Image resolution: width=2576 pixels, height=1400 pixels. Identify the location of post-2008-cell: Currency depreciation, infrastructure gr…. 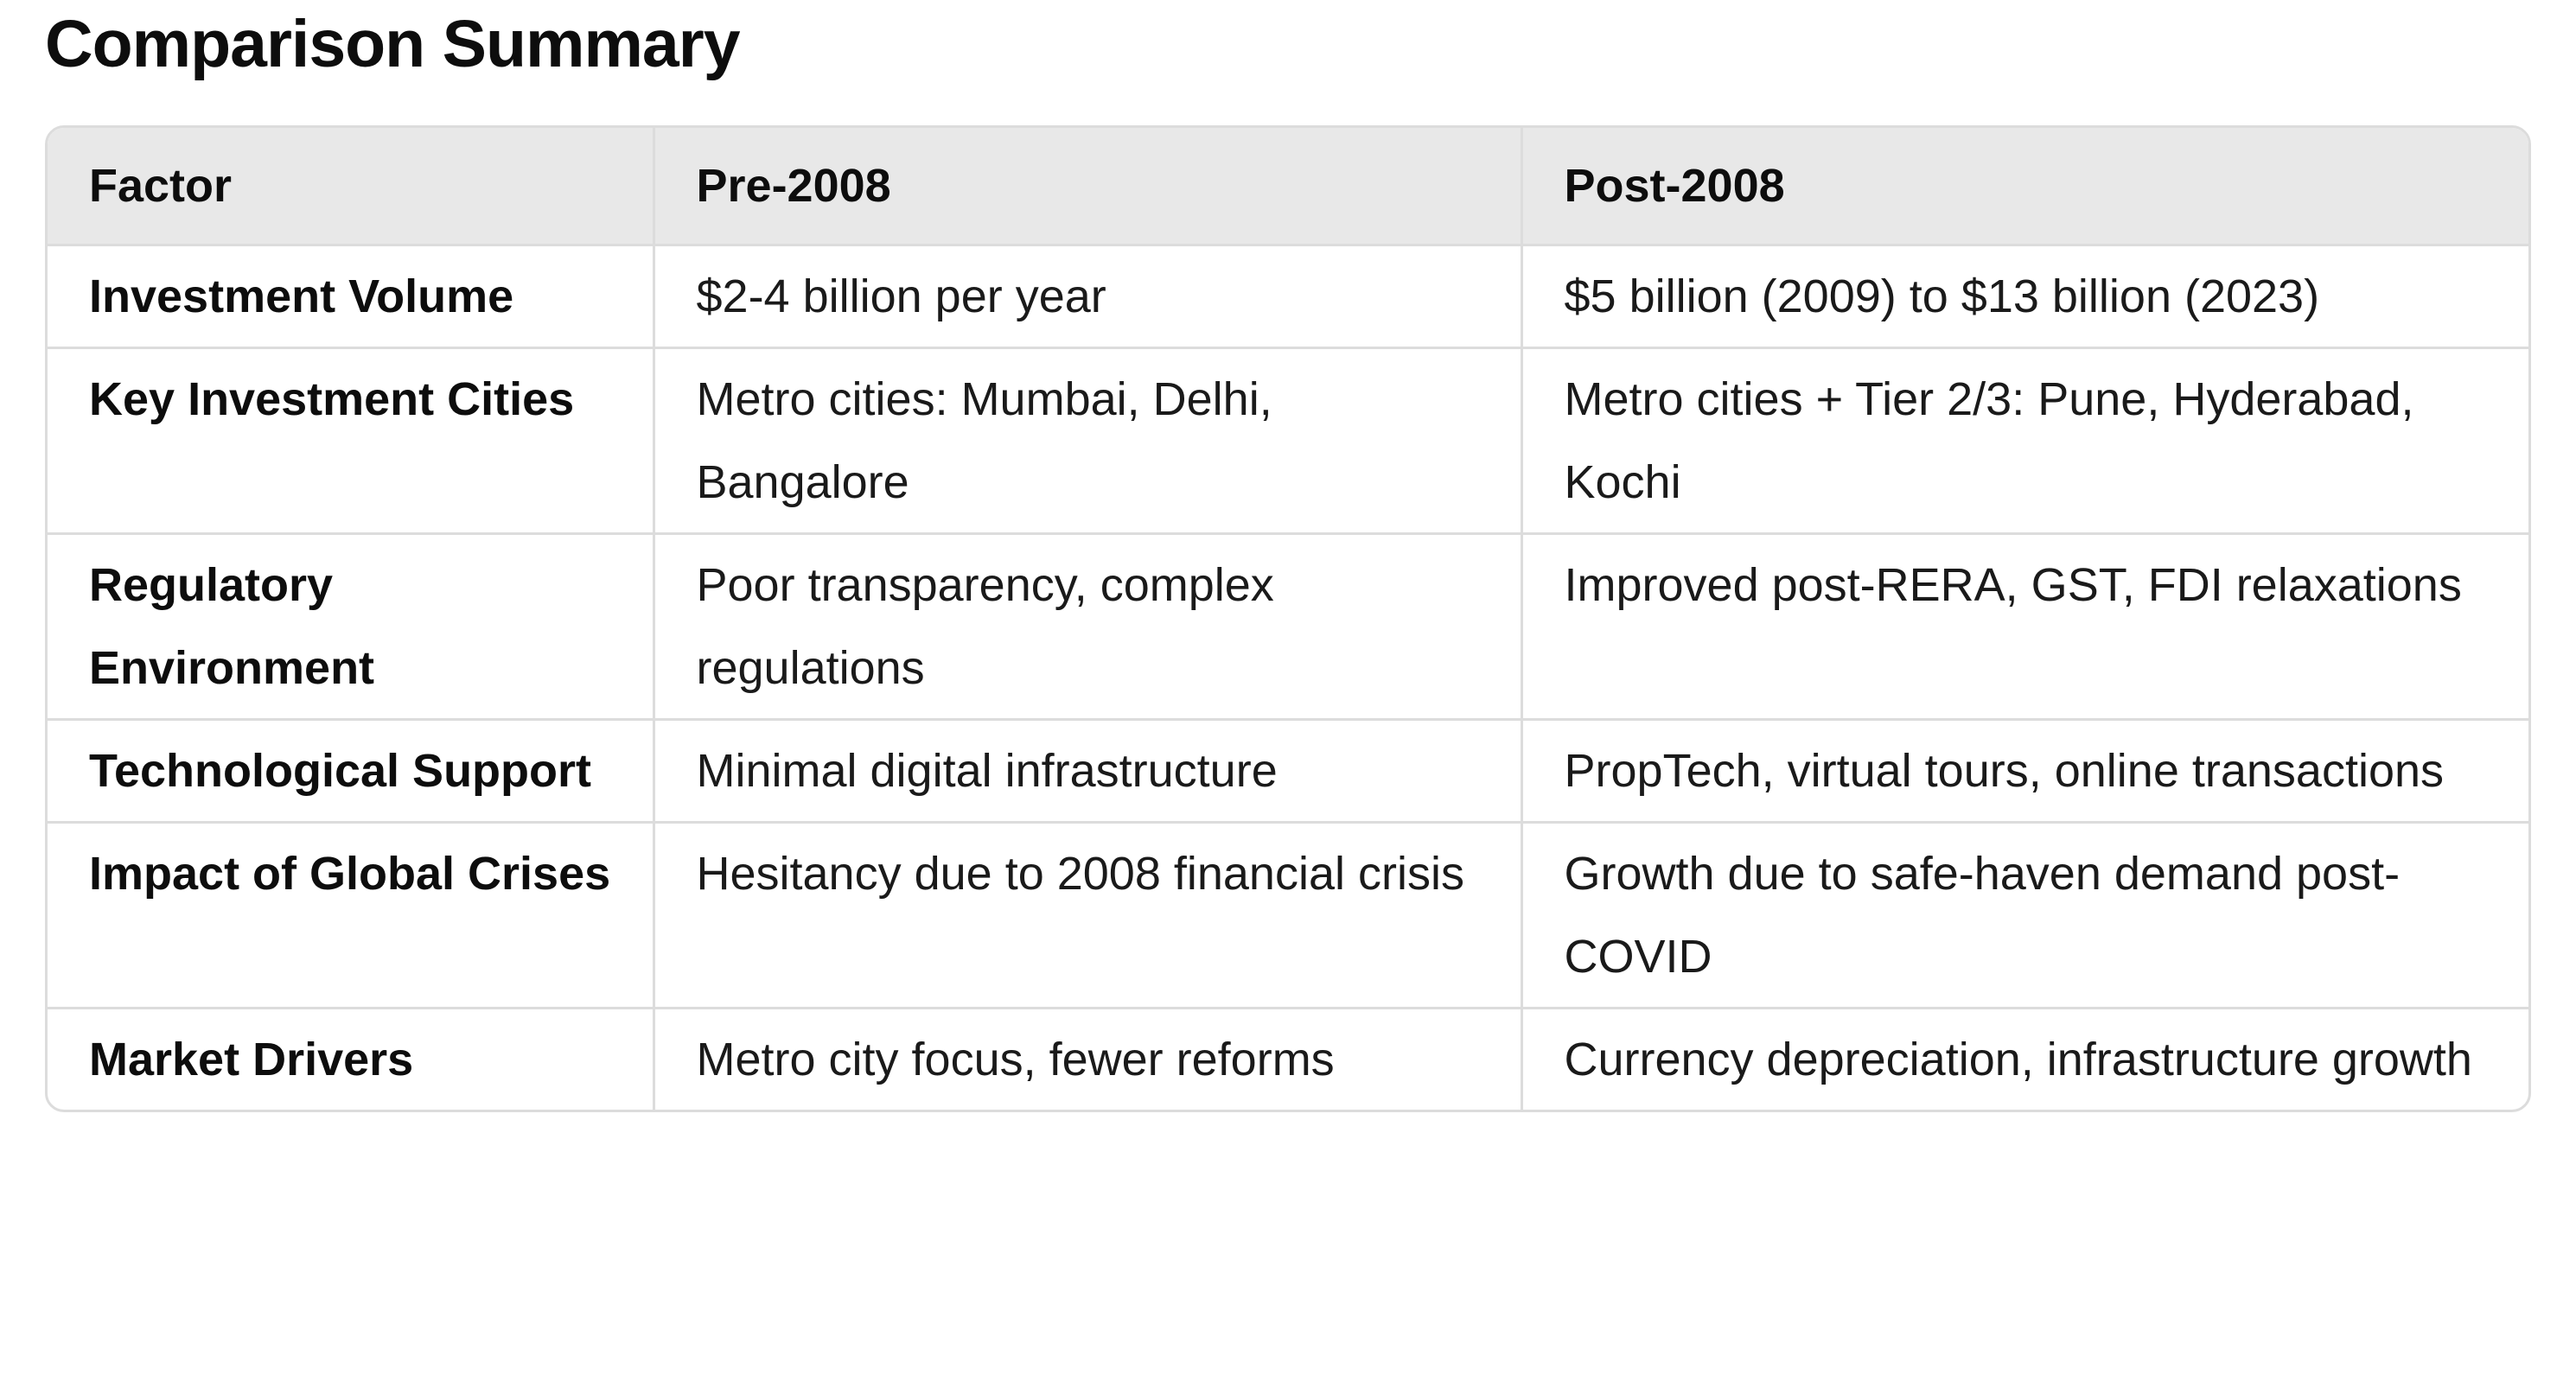
(2018, 1059).